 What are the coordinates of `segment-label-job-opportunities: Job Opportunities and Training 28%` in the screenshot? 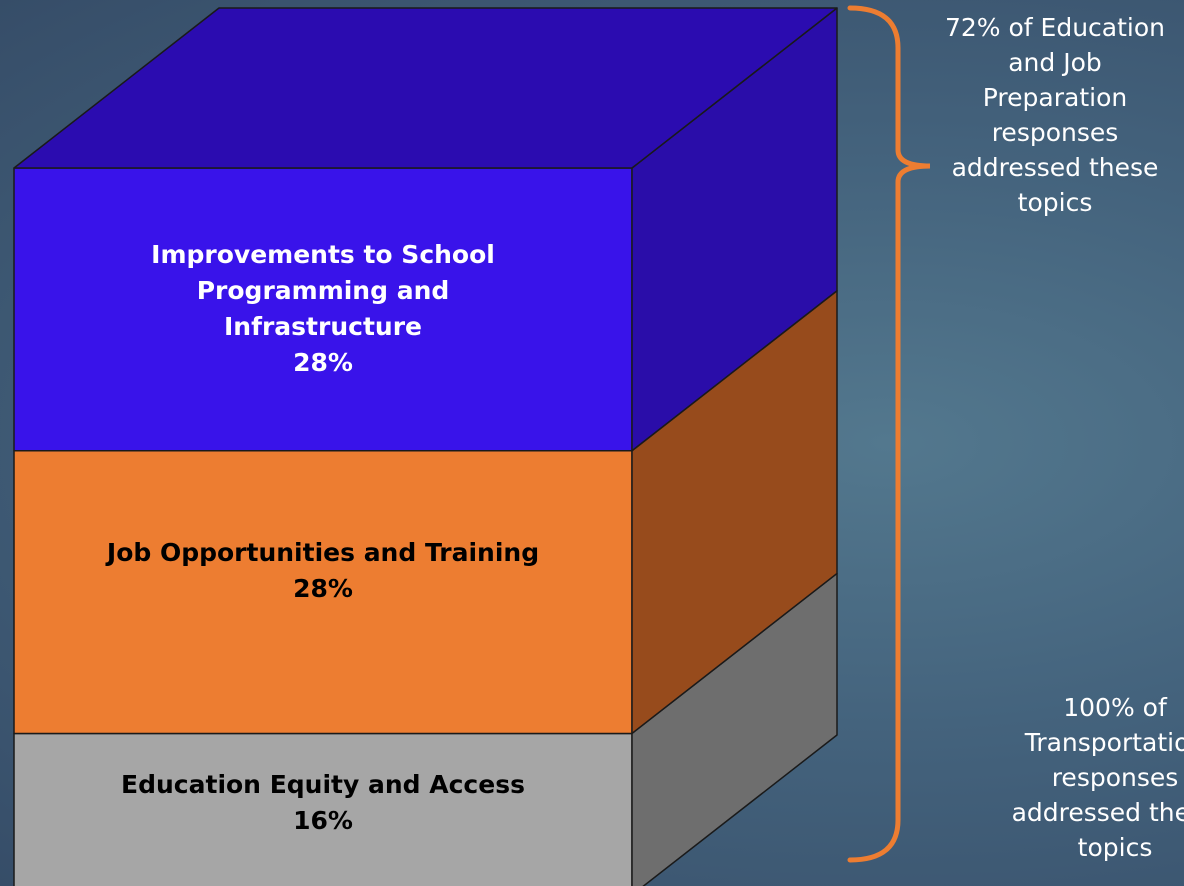 It's located at (323, 571).